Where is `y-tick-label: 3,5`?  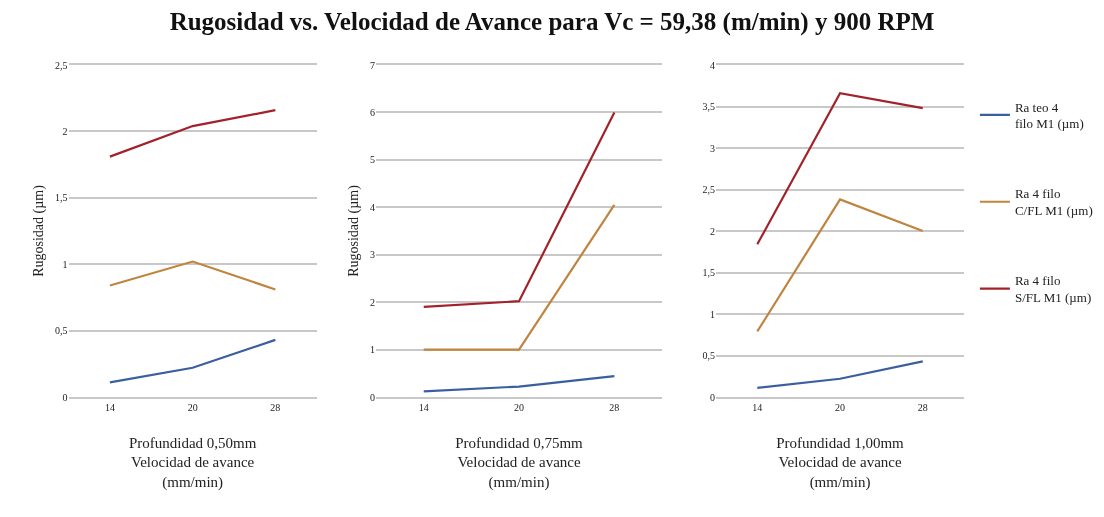
y-tick-label: 3,5 is located at coordinates (708, 106).